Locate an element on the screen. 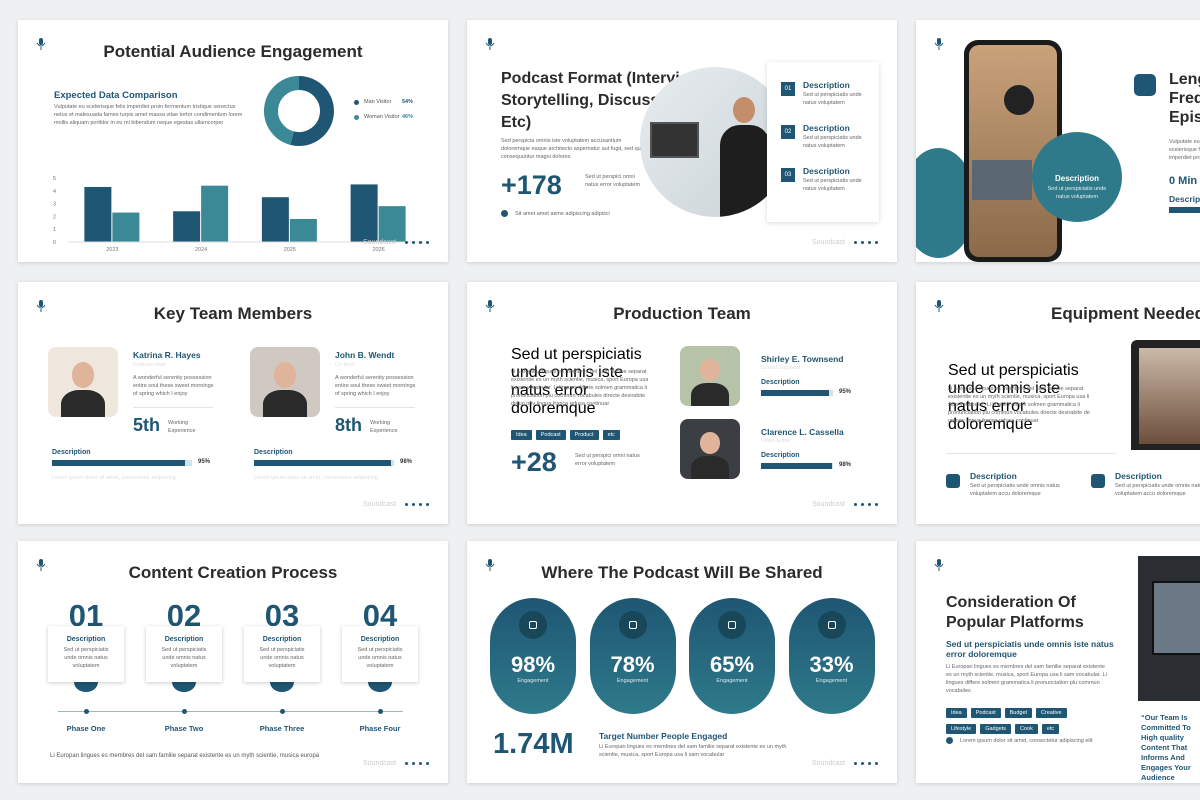  tag-row: Idea Podcast Budget Creative is located at coordinates (1008, 711).